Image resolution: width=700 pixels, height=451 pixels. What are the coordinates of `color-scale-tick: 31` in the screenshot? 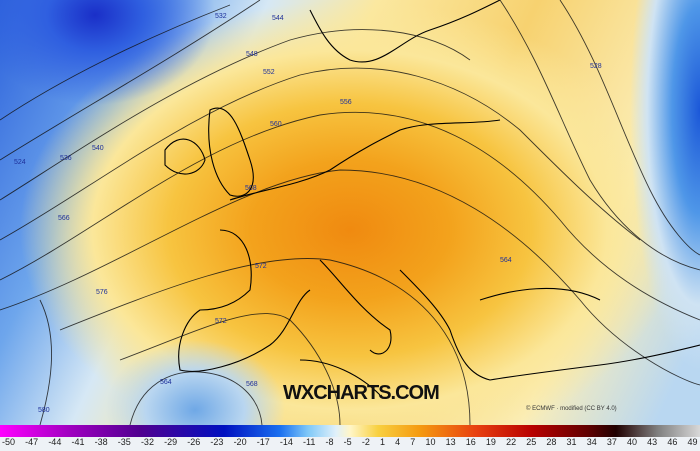 It's located at (571, 442).